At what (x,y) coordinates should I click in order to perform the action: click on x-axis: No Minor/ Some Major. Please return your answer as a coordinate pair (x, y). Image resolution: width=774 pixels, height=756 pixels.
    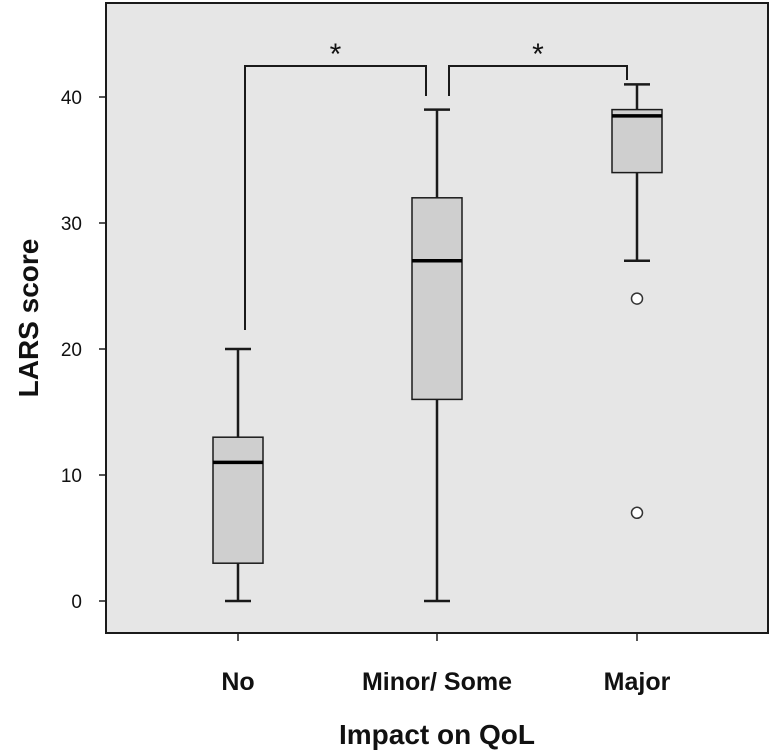
    Looking at the image, I should click on (446, 664).